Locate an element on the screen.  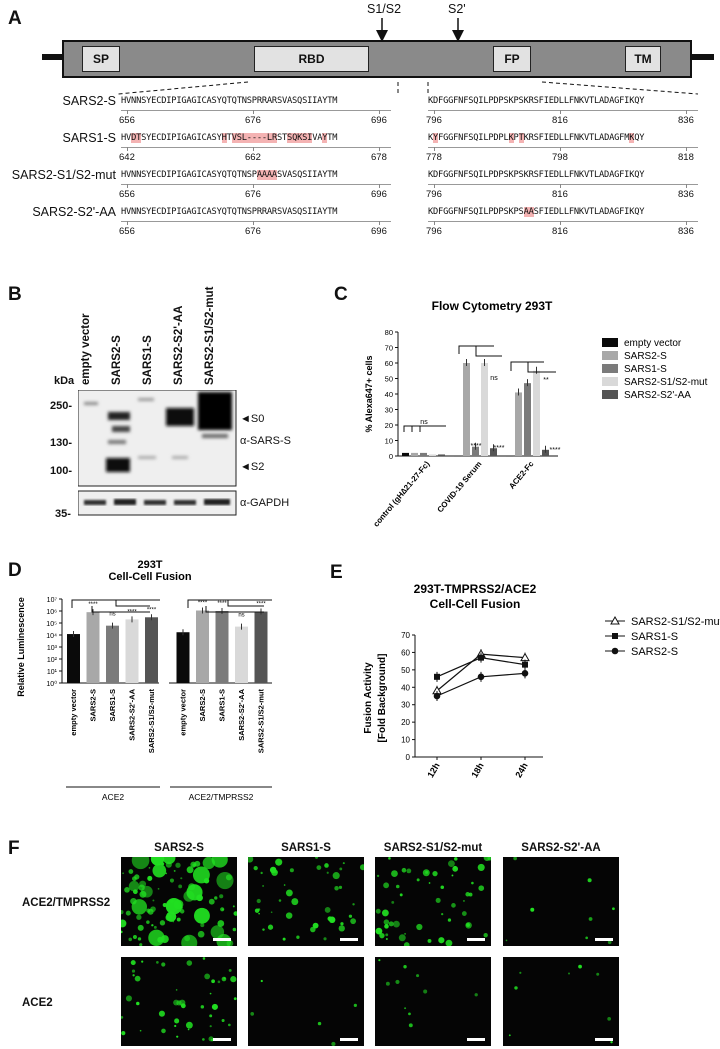
panel-label-a: A is located at coordinates (15, 18).